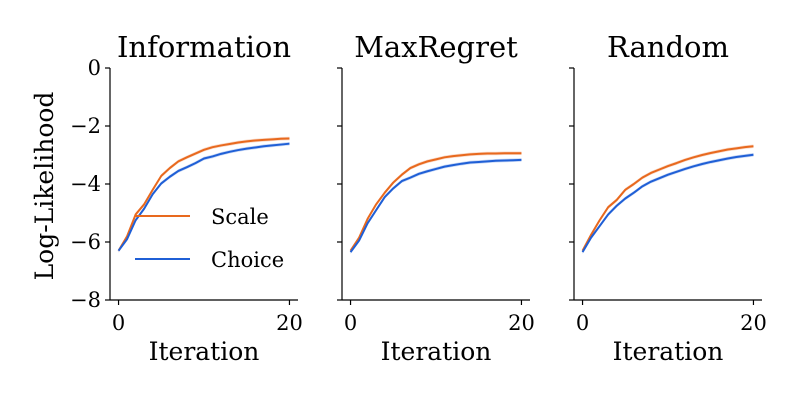  Describe the element at coordinates (85, 300) in the screenshot. I see `y-tick-label: −8` at that location.